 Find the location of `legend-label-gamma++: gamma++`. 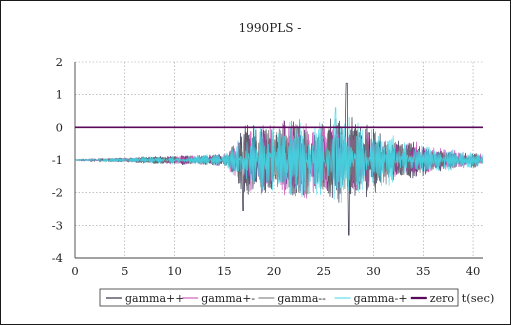

legend-label-gamma++: gamma++ is located at coordinates (154, 298).